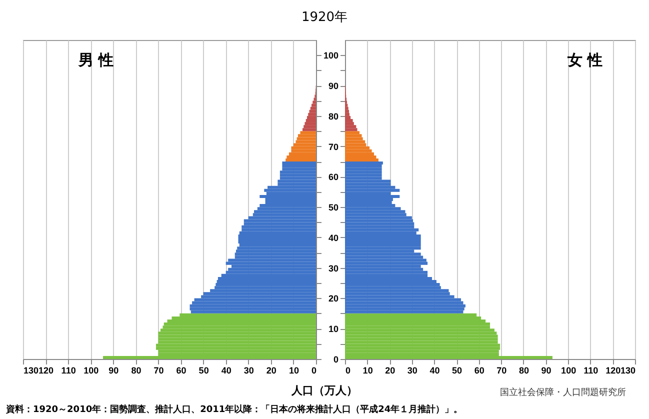 Image resolution: width=649 pixels, height=419 pixels. Describe the element at coordinates (333, 177) in the screenshot. I see `y-tick-label: 60` at that location.